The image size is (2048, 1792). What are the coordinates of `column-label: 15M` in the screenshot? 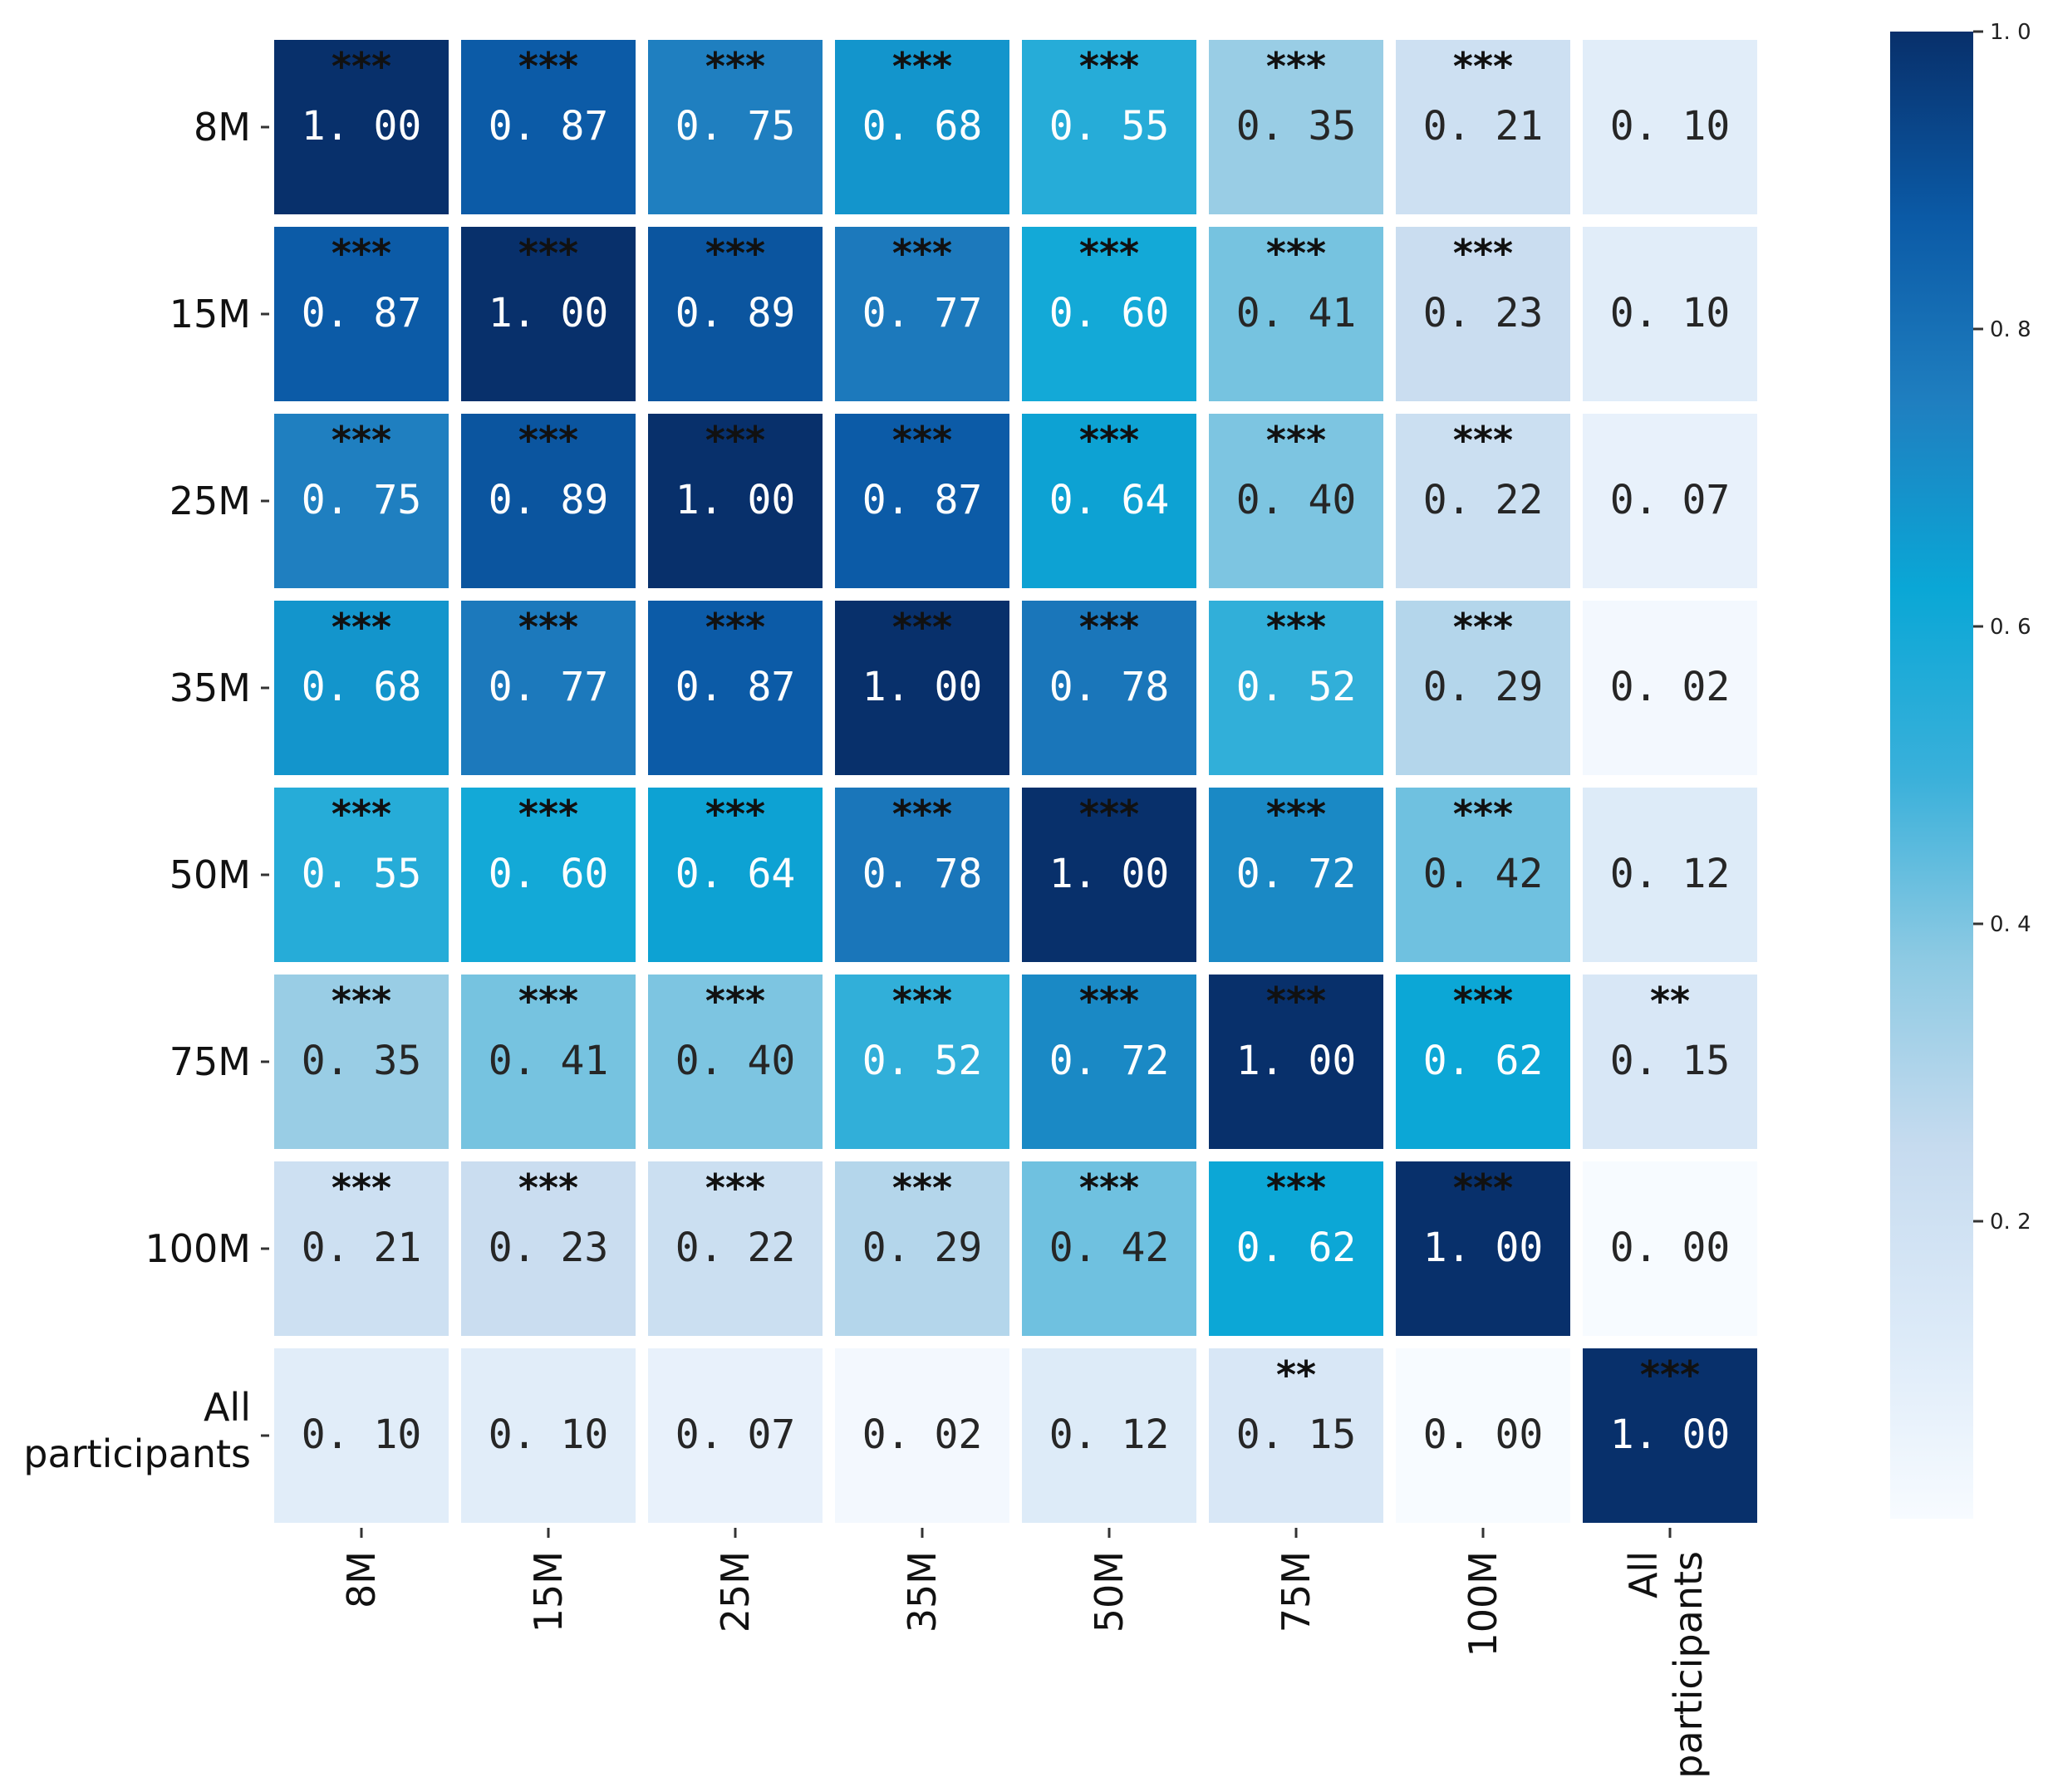 It's located at (548, 1580).